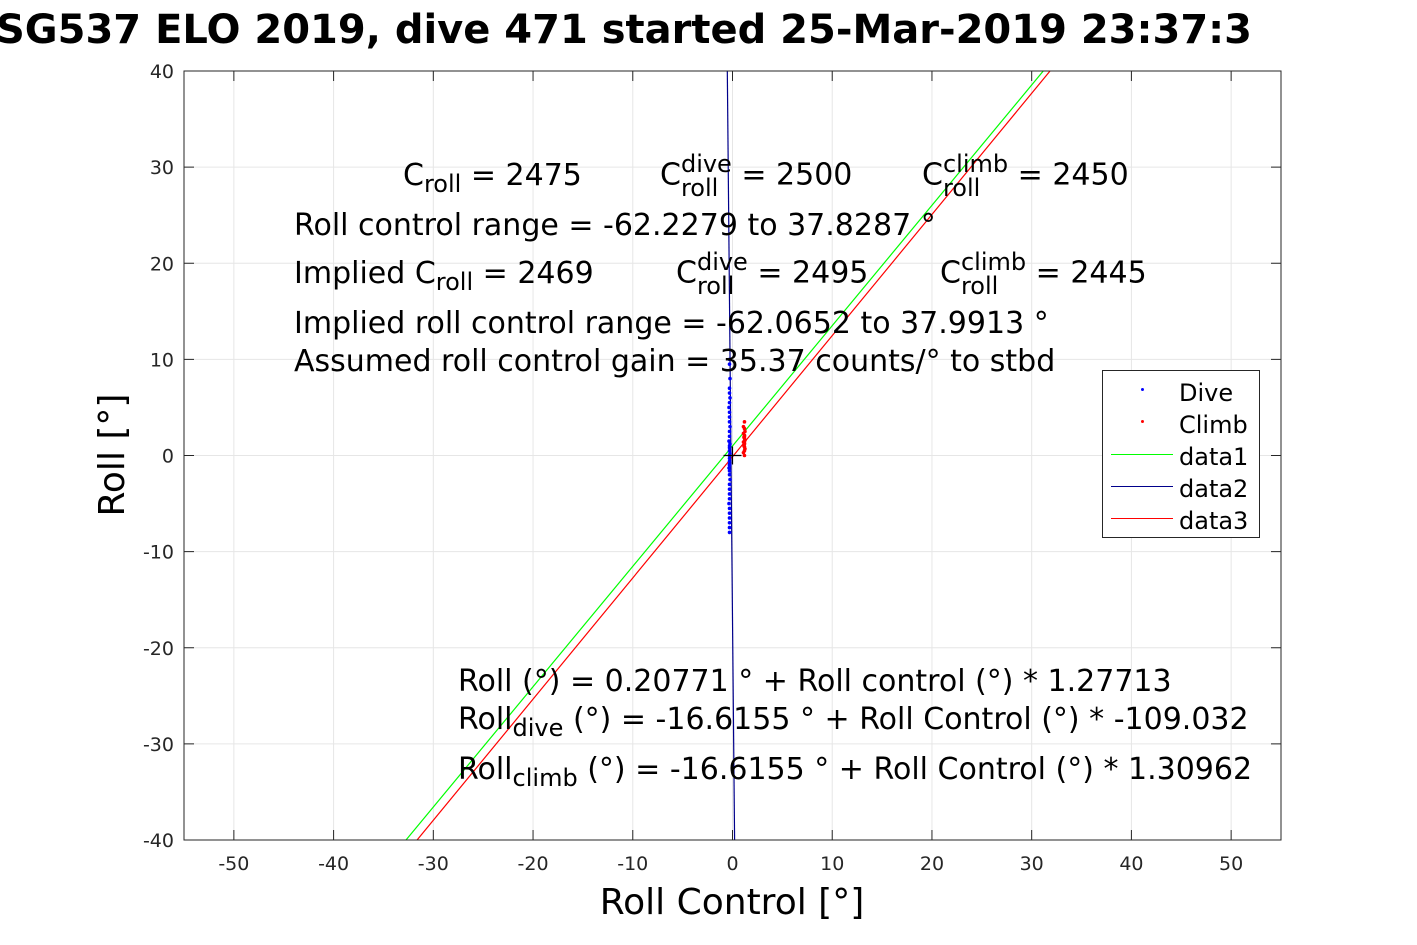  What do you see at coordinates (1142, 518) in the screenshot?
I see `legend-line-data3` at bounding box center [1142, 518].